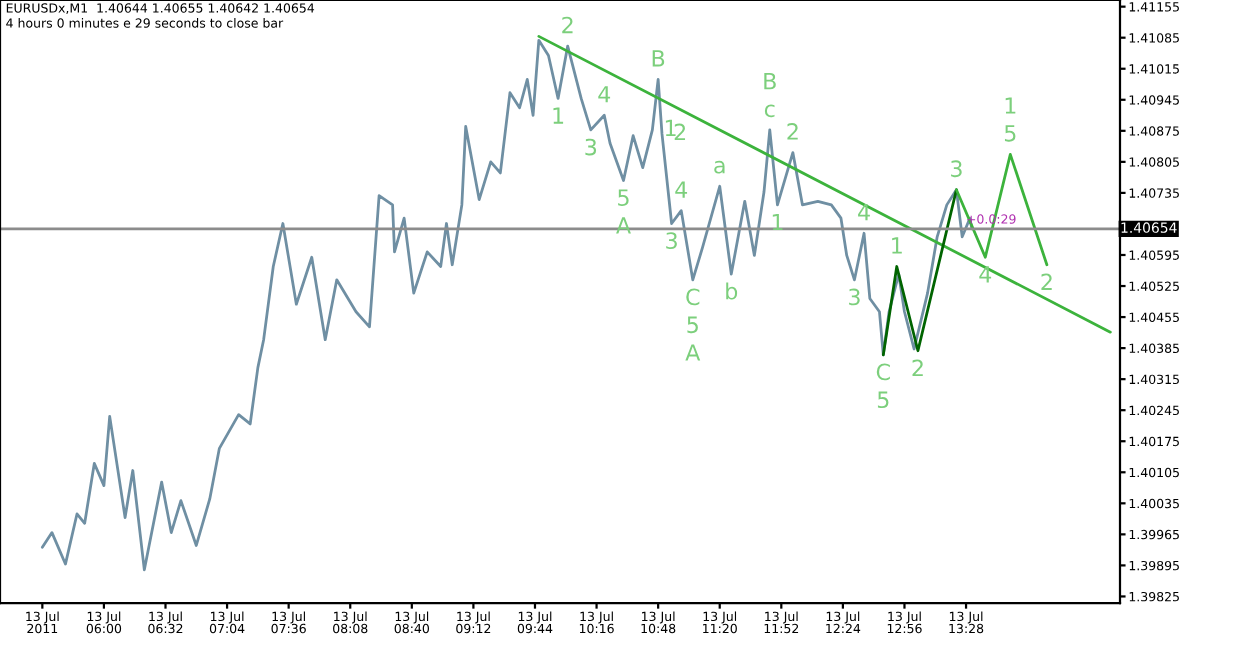 The height and width of the screenshot is (652, 1250). I want to click on annotation: a, so click(719, 167).